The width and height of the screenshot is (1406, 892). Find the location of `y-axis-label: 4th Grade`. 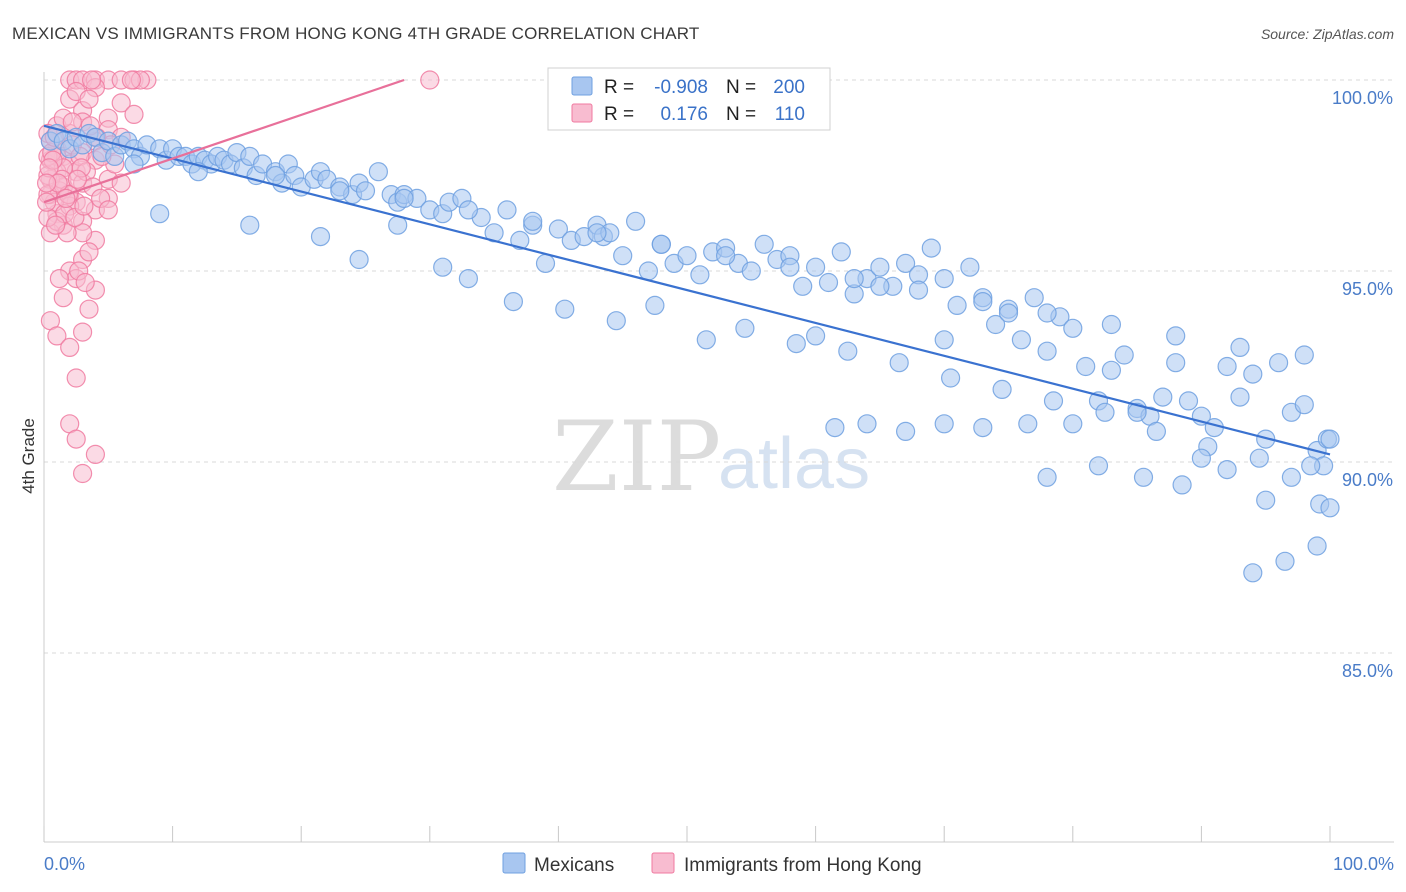

y-axis-label: 4th Grade is located at coordinates (28, 456).